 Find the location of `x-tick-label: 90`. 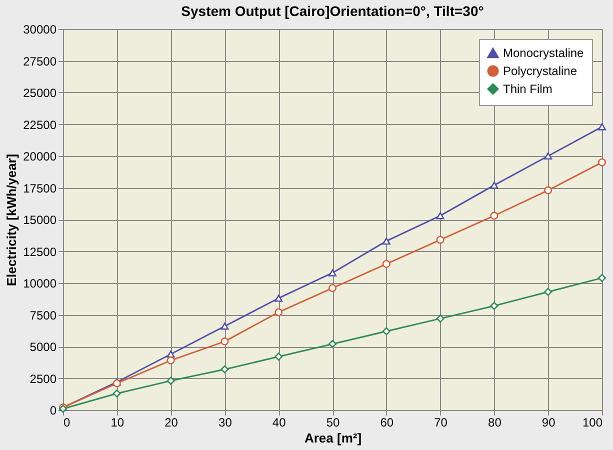

x-tick-label: 90 is located at coordinates (549, 423).